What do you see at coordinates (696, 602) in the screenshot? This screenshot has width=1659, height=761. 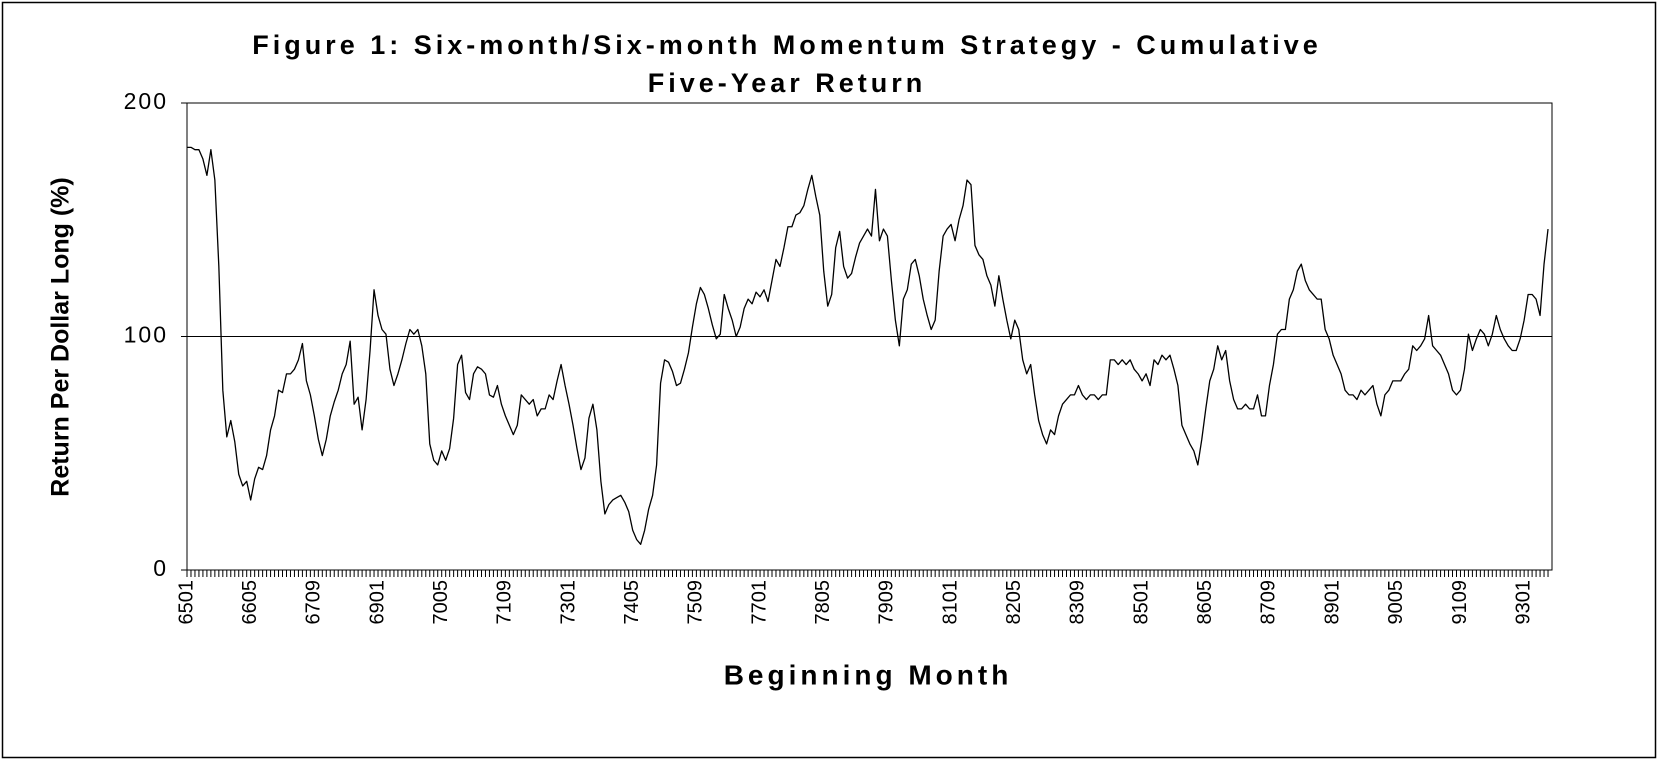 I see `x-tick-label: 7509` at bounding box center [696, 602].